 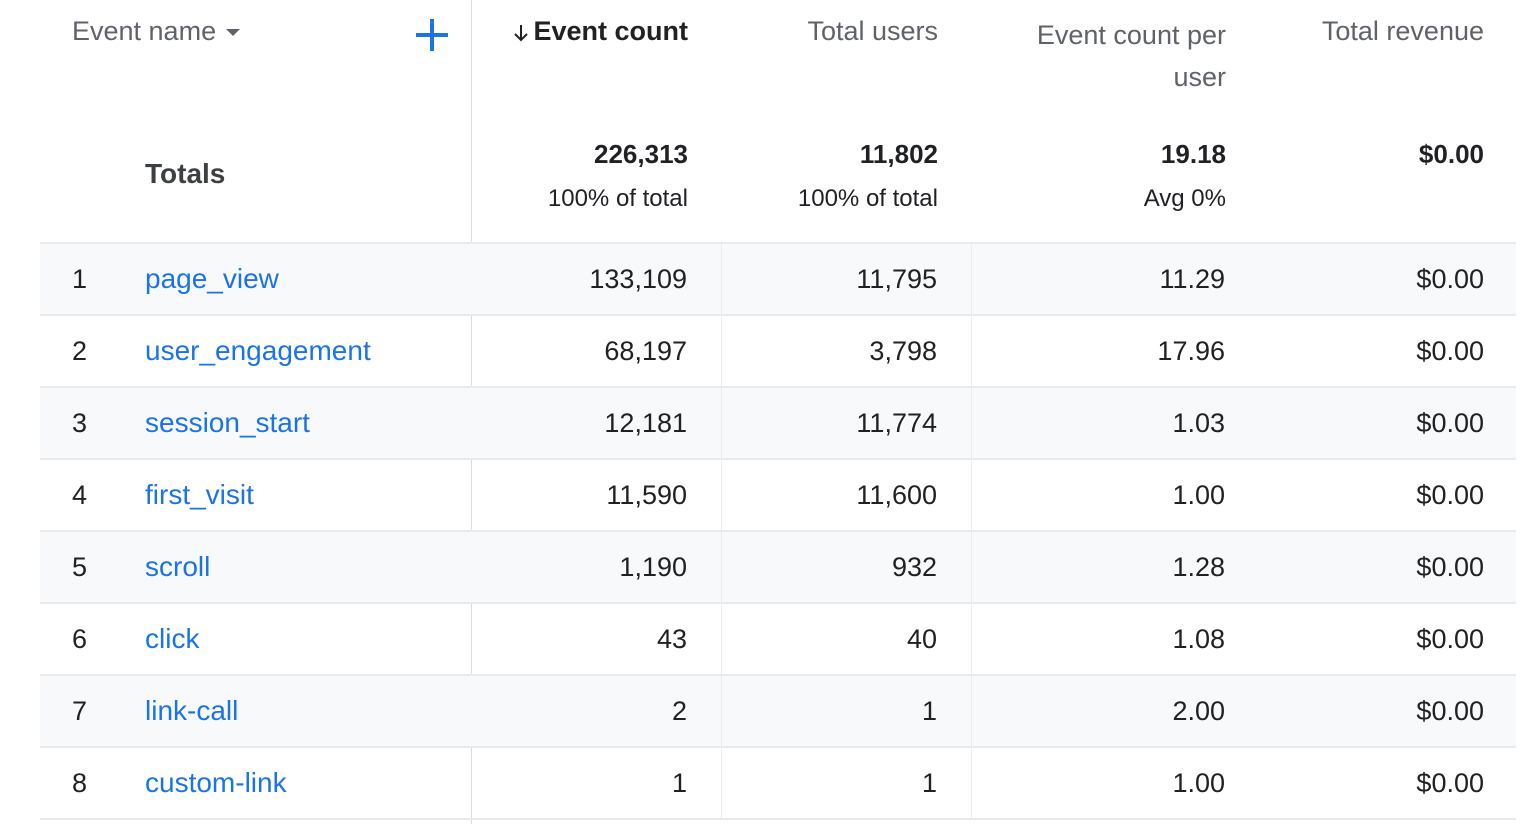 What do you see at coordinates (80, 423) in the screenshot?
I see `row-index: 3` at bounding box center [80, 423].